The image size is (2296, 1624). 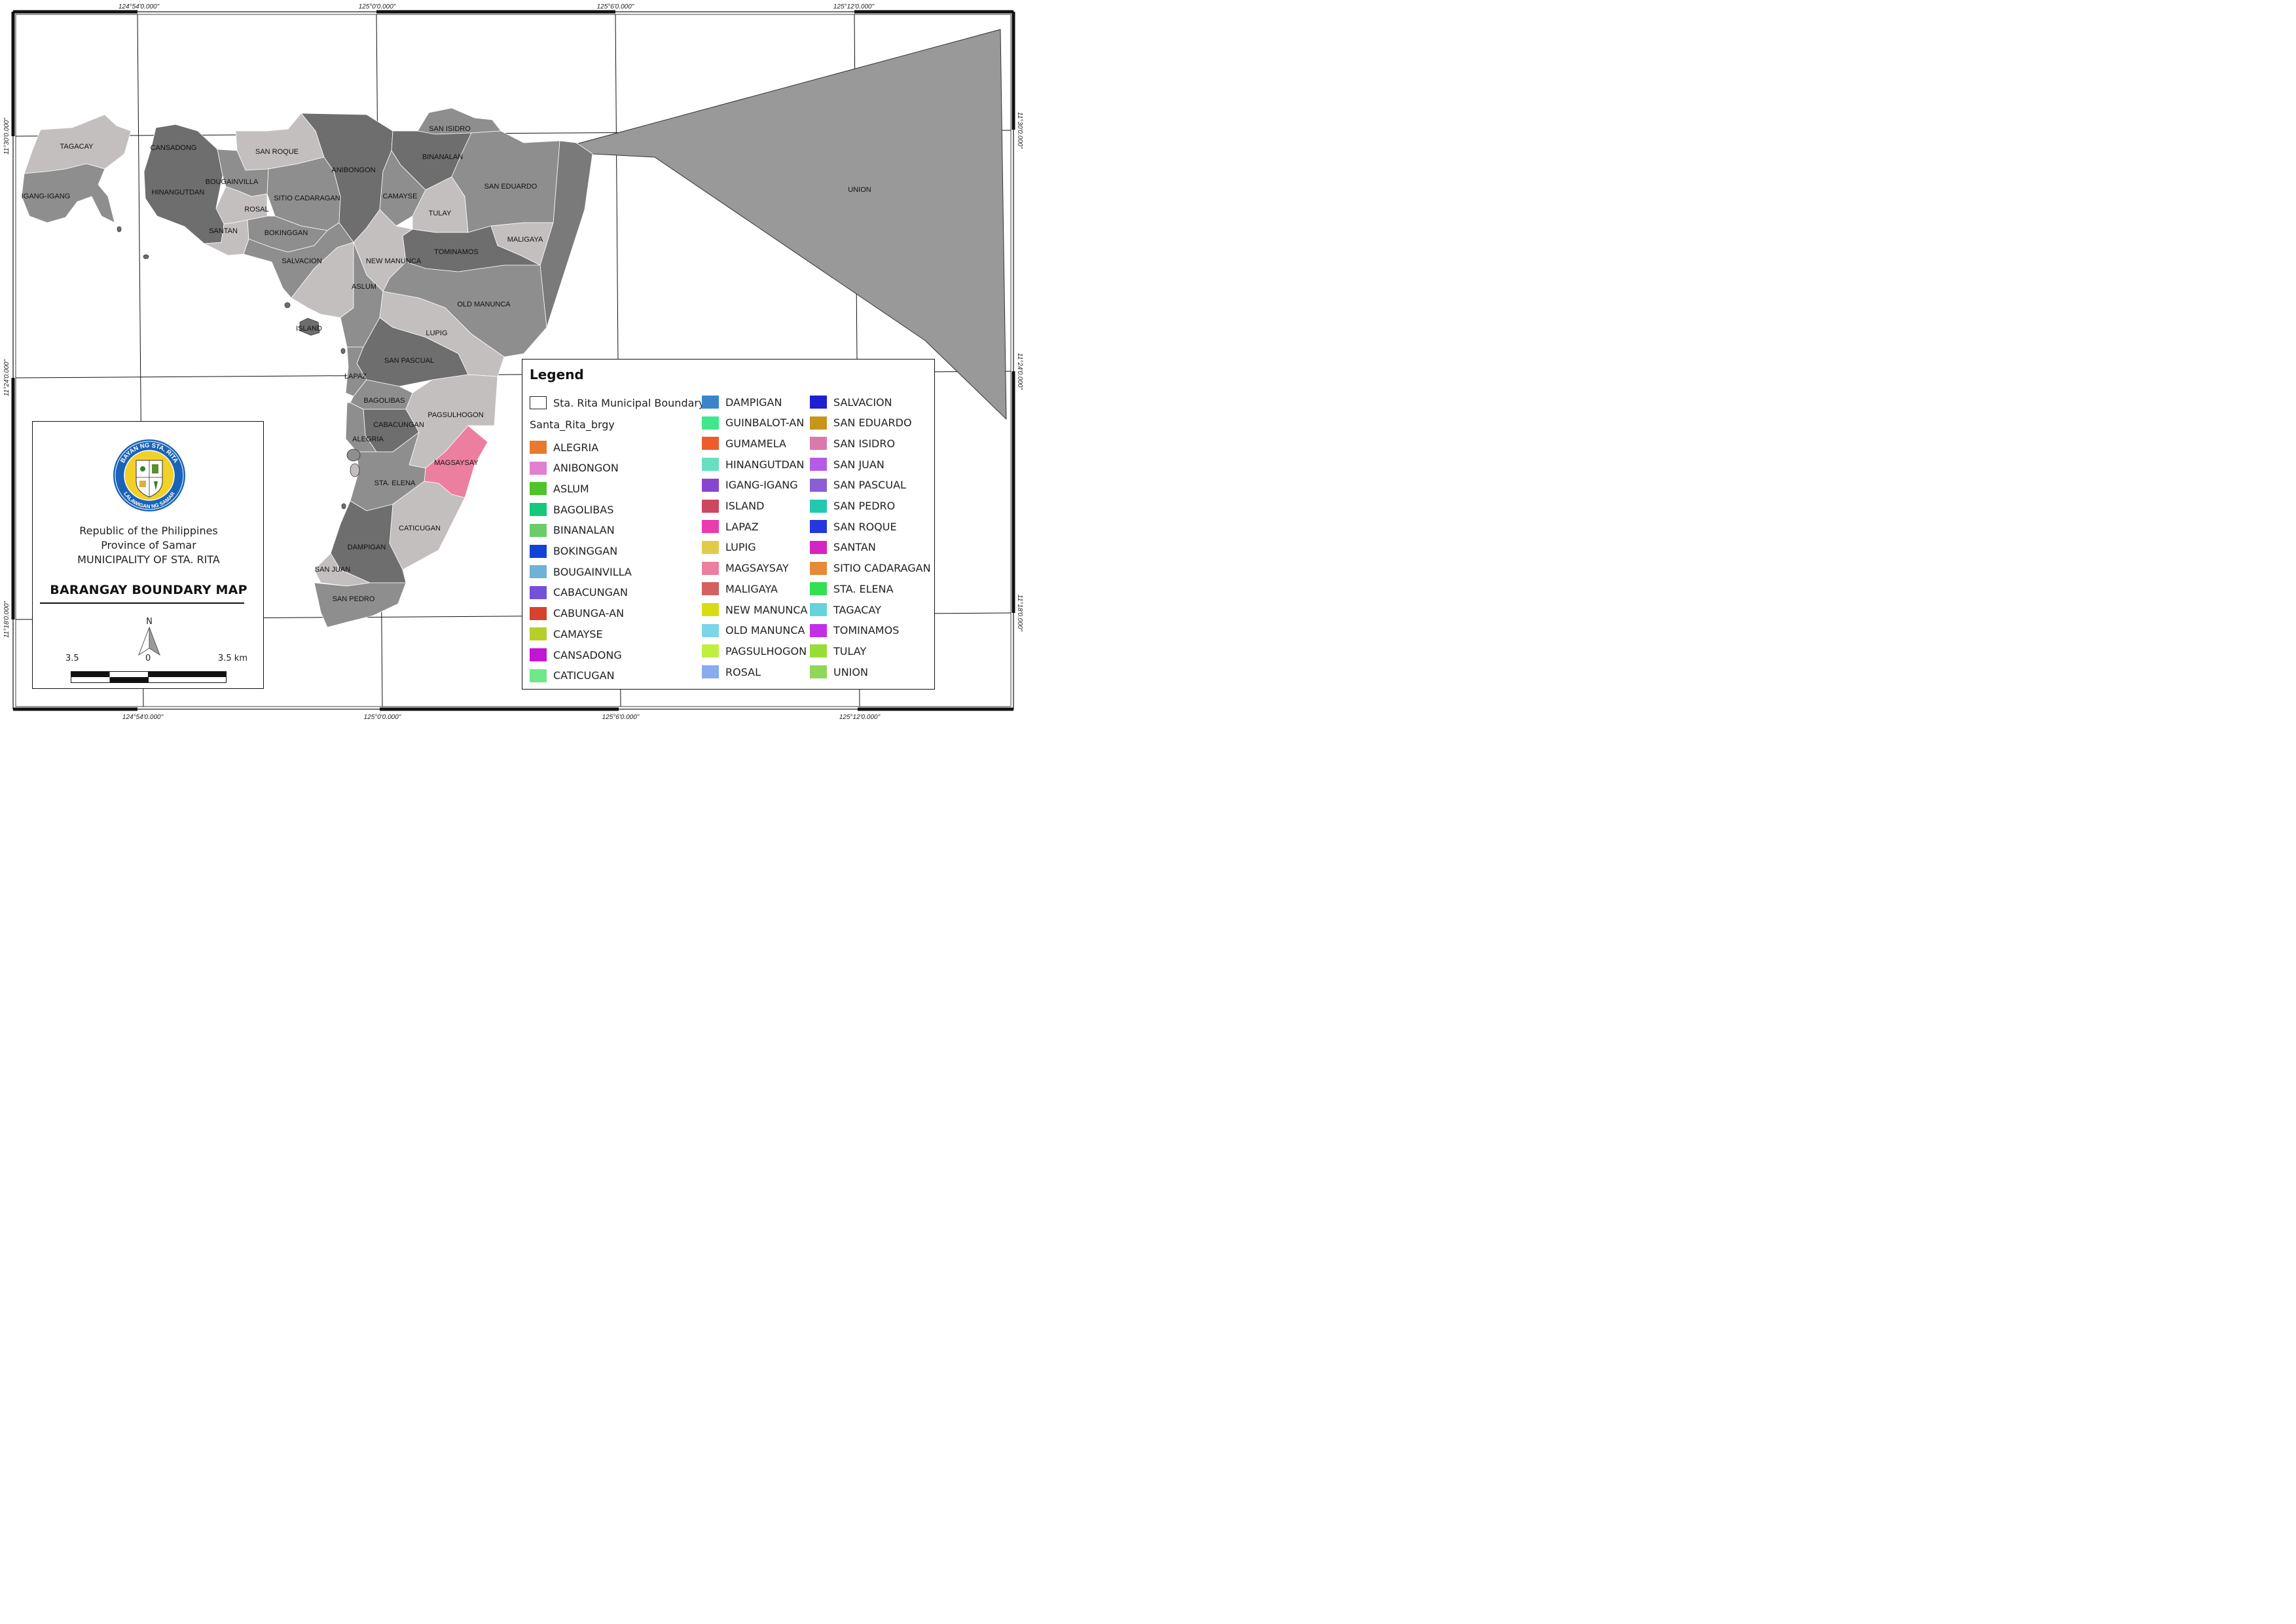 What do you see at coordinates (77, 147) in the screenshot?
I see `label-tagacay: TAGACAY` at bounding box center [77, 147].